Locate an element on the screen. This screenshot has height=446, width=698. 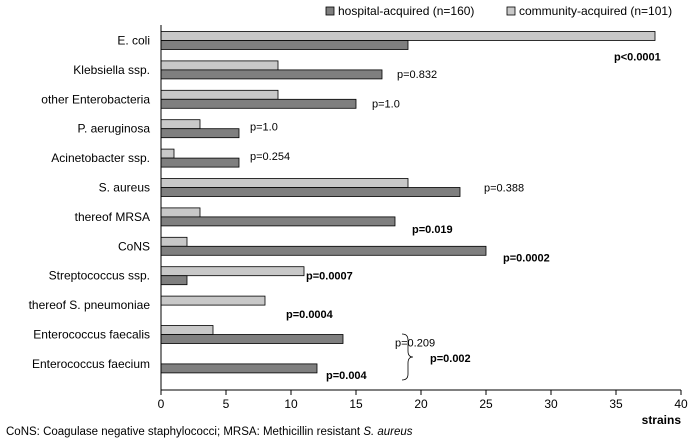
category-label: CoNS is located at coordinates (134, 246).